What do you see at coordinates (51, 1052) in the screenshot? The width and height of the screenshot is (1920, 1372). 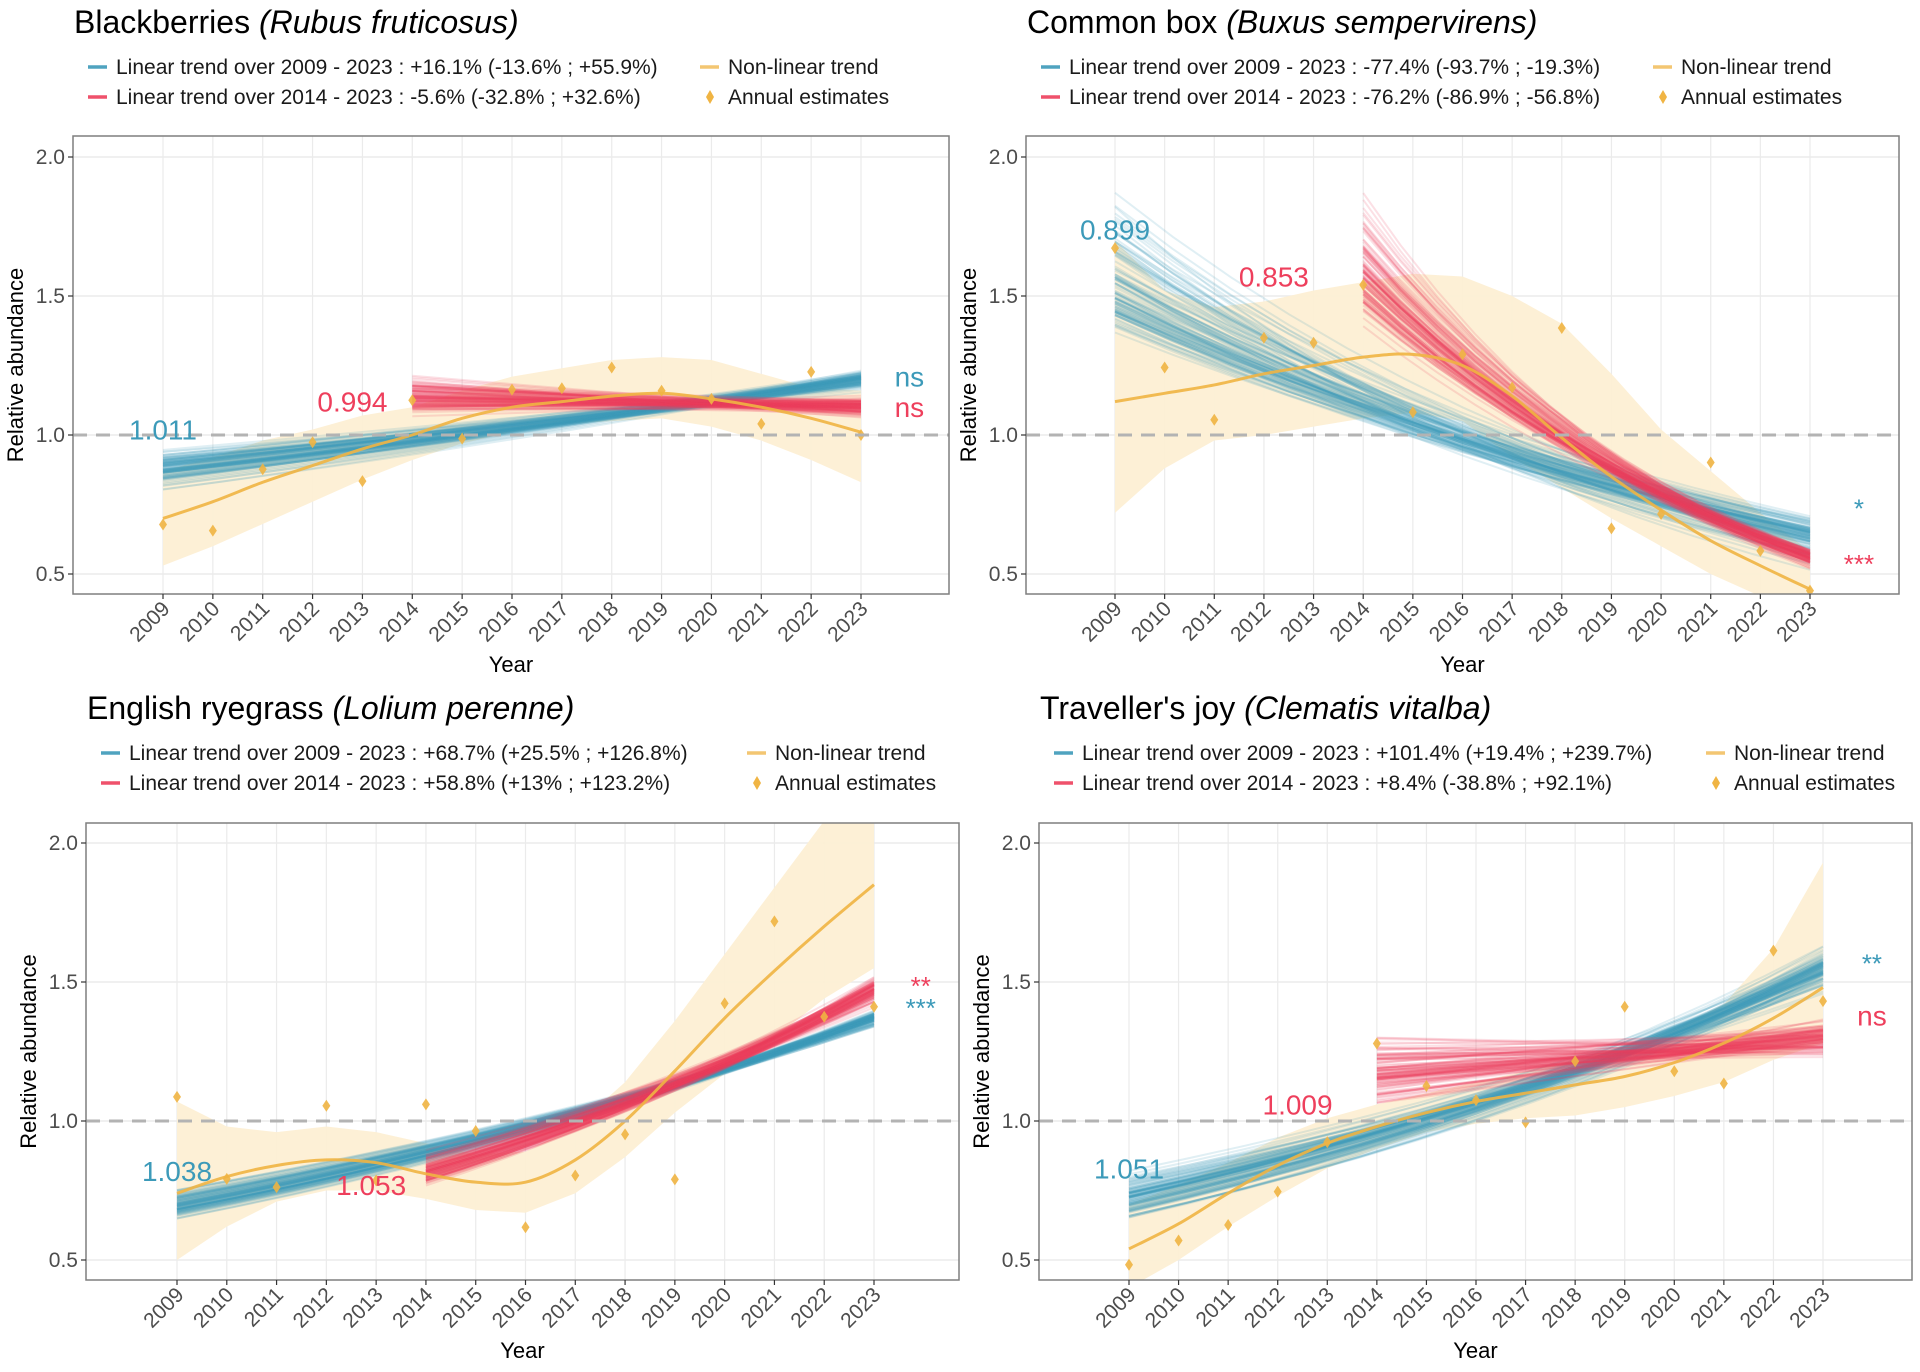 I see `y-axis: 0.5 1.0 1.5 2.0 Relative abundance` at bounding box center [51, 1052].